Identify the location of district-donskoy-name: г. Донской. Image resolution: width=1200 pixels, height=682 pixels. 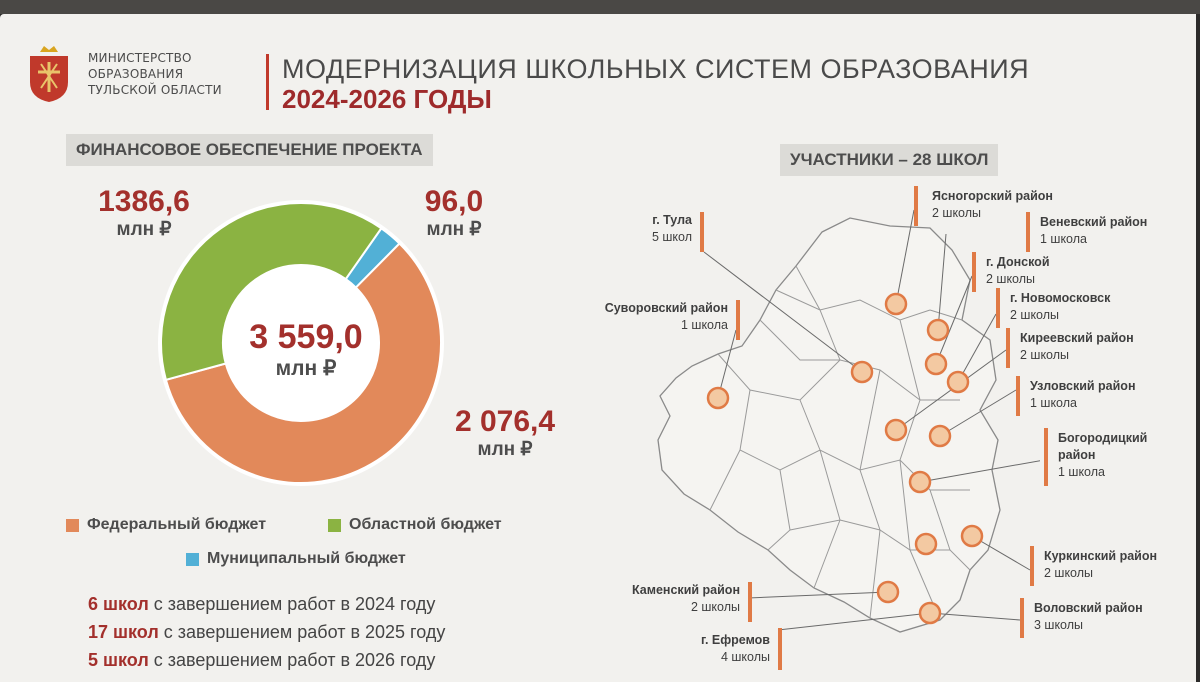
(1018, 262).